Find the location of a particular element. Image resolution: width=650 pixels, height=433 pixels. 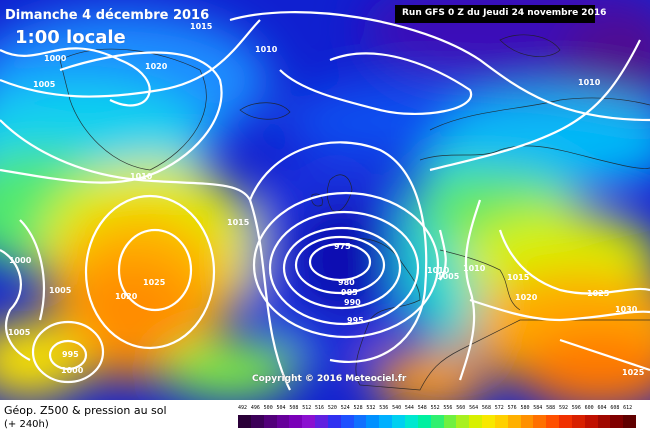

scale-value-label: 568 is located at coordinates (486, 408).